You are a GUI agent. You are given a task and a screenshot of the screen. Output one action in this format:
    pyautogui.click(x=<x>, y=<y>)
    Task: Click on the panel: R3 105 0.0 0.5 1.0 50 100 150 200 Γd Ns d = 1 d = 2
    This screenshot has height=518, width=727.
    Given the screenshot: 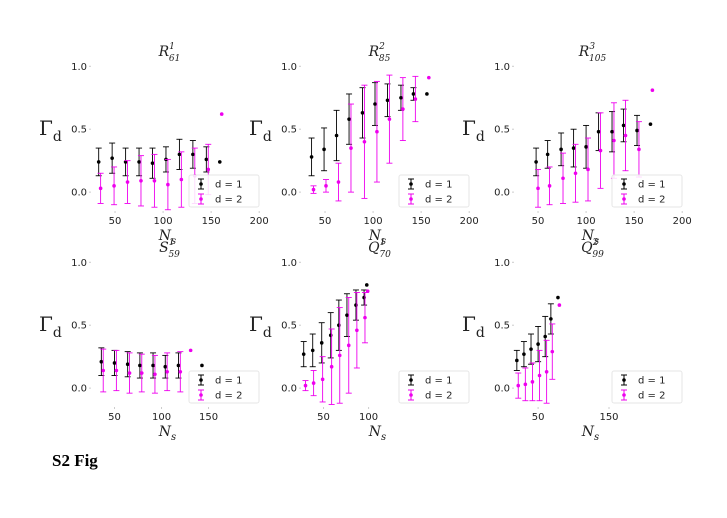 What is the action you would take?
    pyautogui.click(x=577, y=144)
    